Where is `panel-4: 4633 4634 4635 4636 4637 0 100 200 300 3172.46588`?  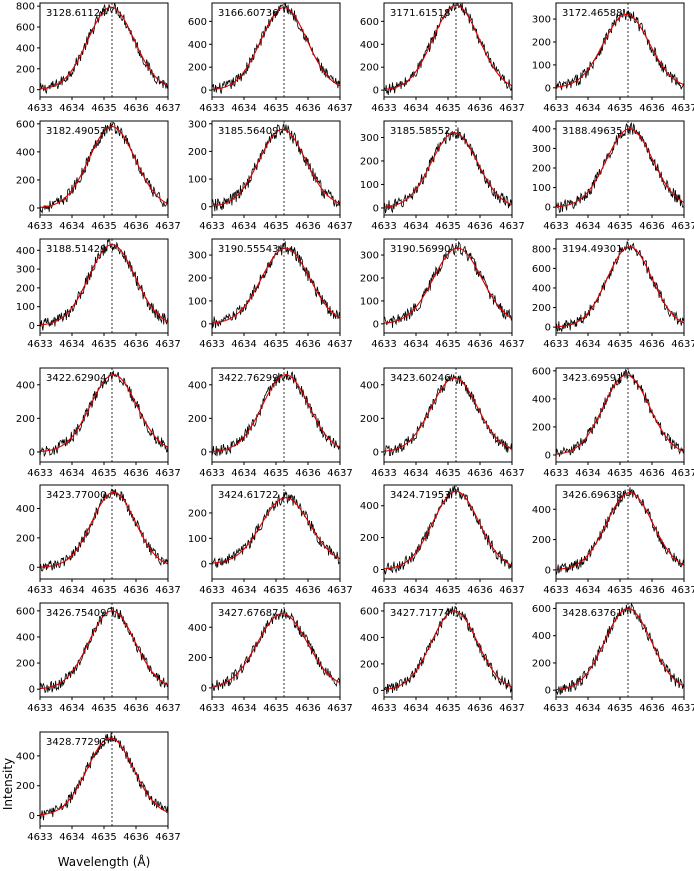 panel-4: 4633 4634 4635 4636 4637 0 100 200 300 3172.46588 is located at coordinates (613, 58).